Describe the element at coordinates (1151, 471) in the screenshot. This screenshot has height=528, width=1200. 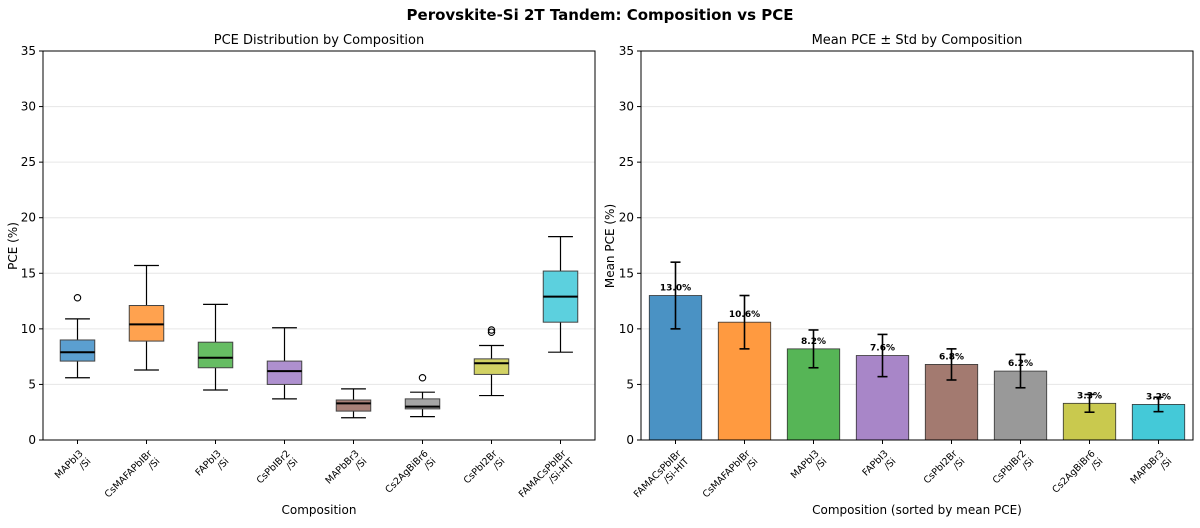
I see `right-x-tick-label: MAPbBr3/Si` at that location.